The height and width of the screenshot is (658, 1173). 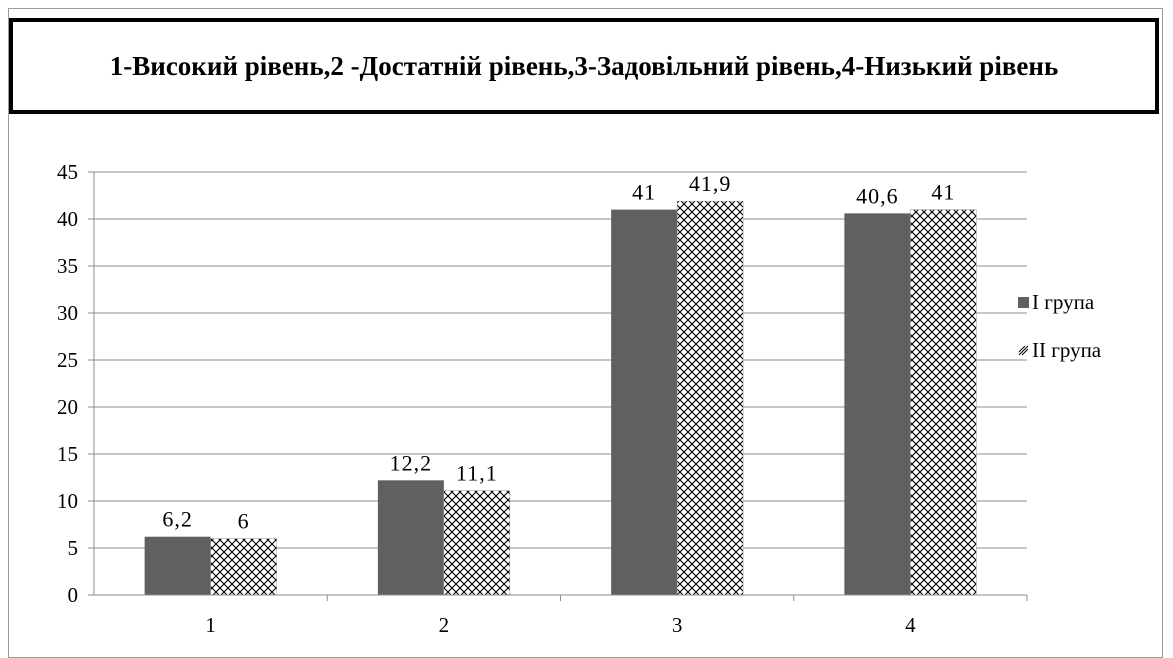 I want to click on legend: І група ІІ група, so click(x=1059, y=338).